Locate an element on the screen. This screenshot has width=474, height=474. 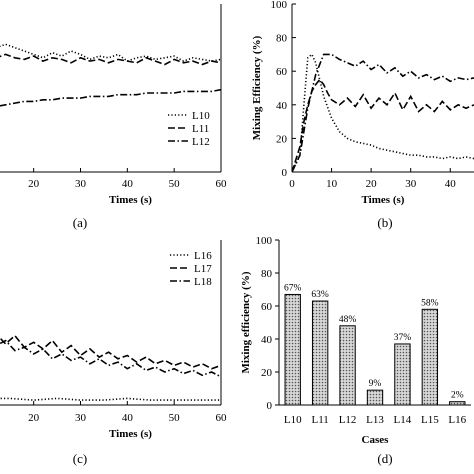
chart3-legend-label: L17 is located at coordinates (203, 269).